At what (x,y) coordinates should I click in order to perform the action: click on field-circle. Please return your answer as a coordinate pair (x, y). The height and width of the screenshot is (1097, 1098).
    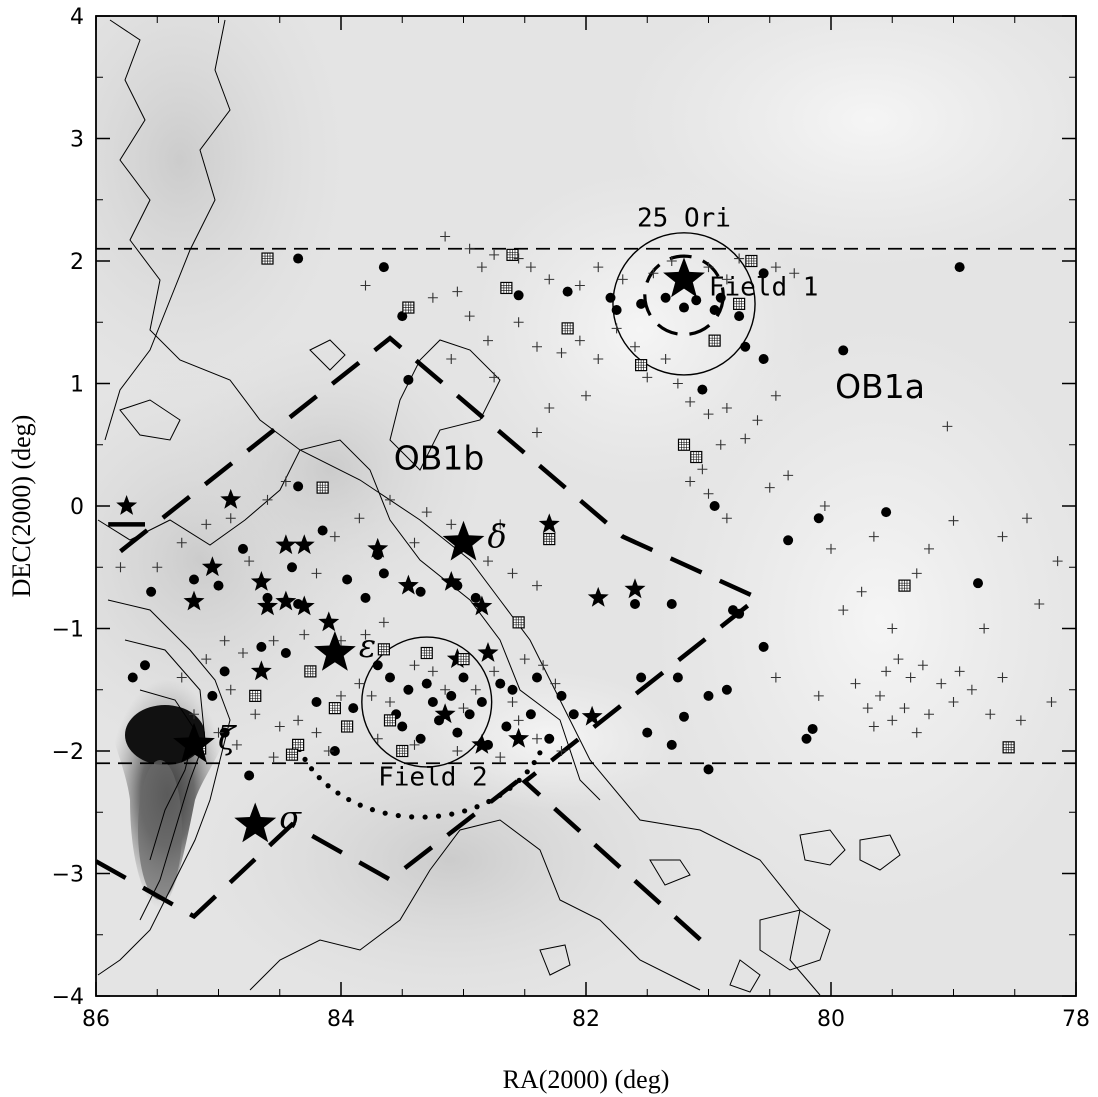
    Looking at the image, I should click on (684, 304).